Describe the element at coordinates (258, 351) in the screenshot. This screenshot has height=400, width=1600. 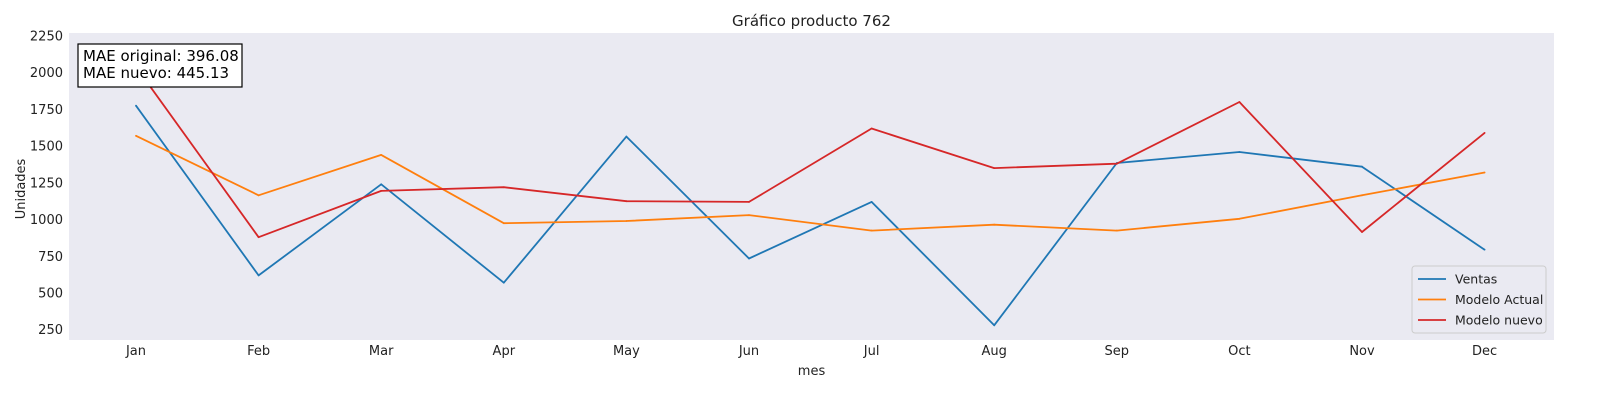
I see `x-tick-label: Feb` at that location.